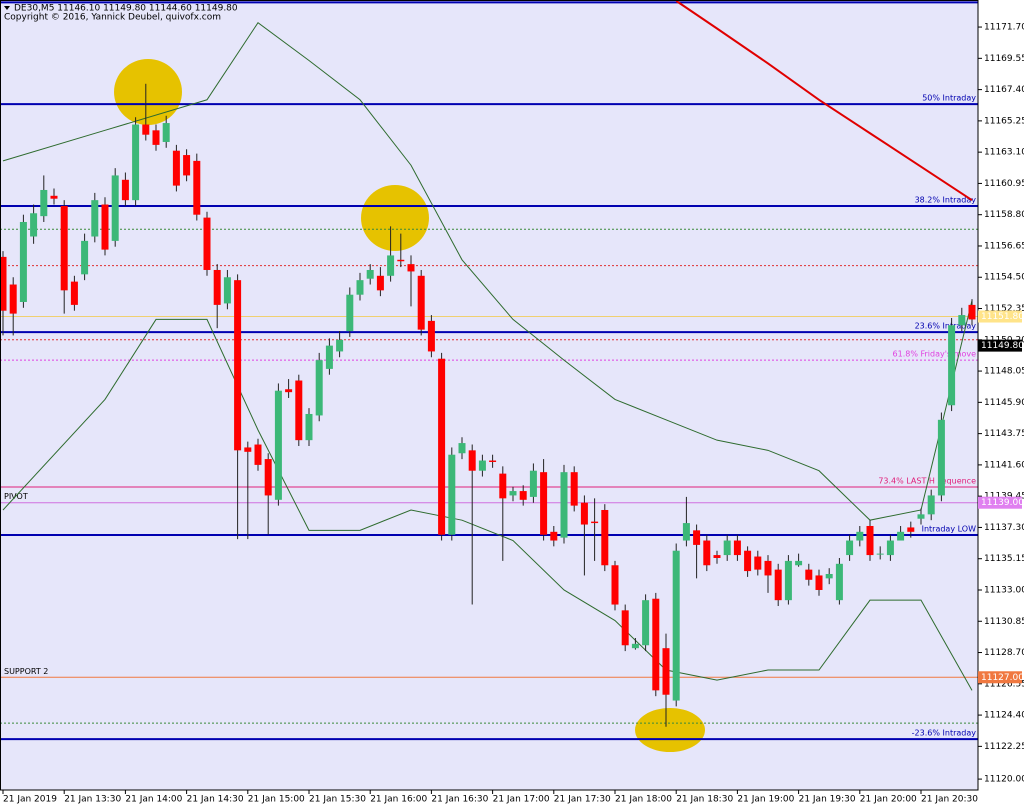  I want to click on y-tick-label: 11169.55, so click(1004, 59).